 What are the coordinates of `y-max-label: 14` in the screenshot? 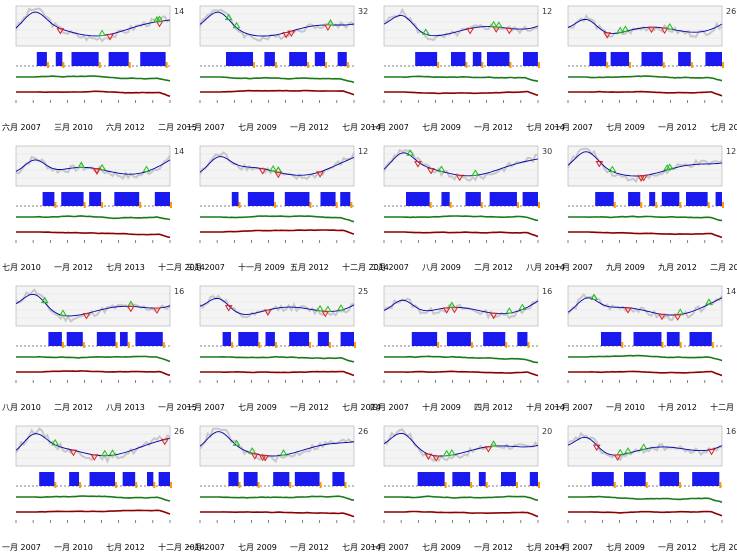 It's located at (179, 11).